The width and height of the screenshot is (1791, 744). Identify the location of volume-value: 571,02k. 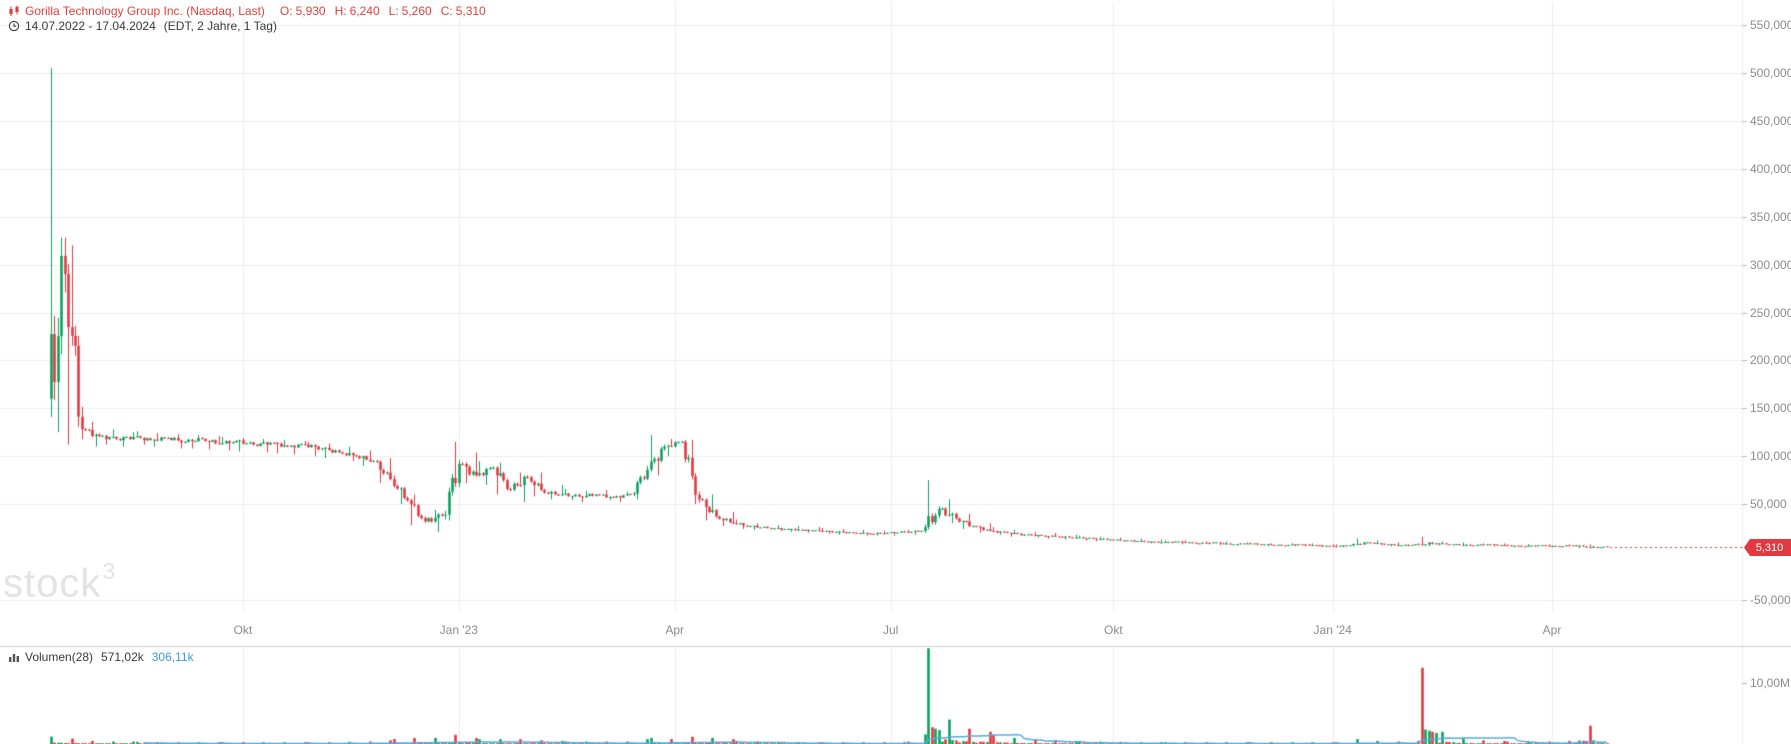
(122, 657).